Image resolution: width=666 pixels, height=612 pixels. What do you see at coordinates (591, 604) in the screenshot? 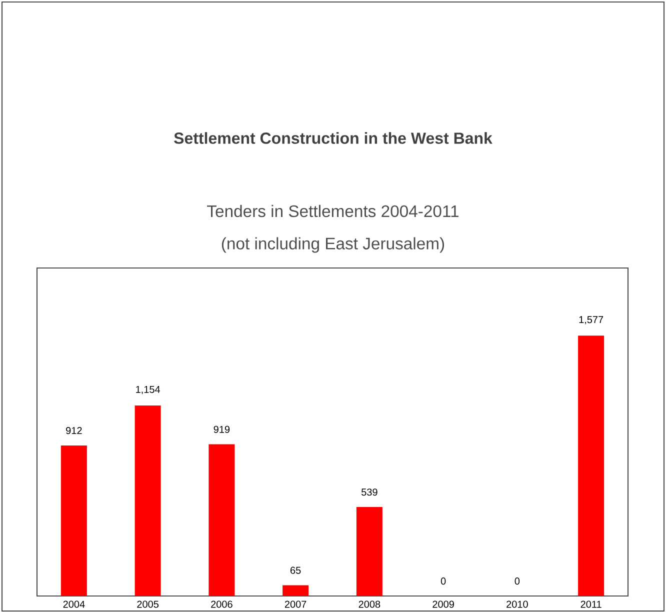
I see `x-tick-label: 2011` at bounding box center [591, 604].